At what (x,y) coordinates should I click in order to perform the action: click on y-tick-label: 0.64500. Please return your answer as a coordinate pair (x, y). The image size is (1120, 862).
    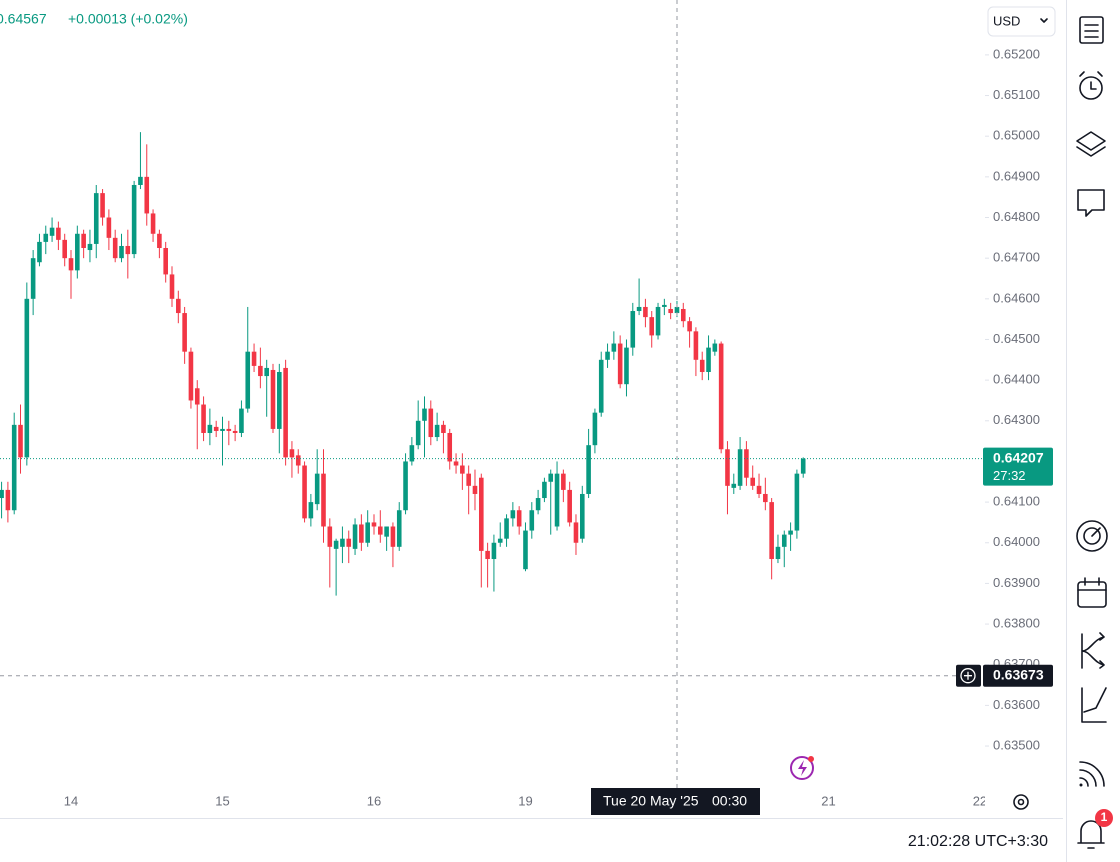
    Looking at the image, I should click on (1016, 338).